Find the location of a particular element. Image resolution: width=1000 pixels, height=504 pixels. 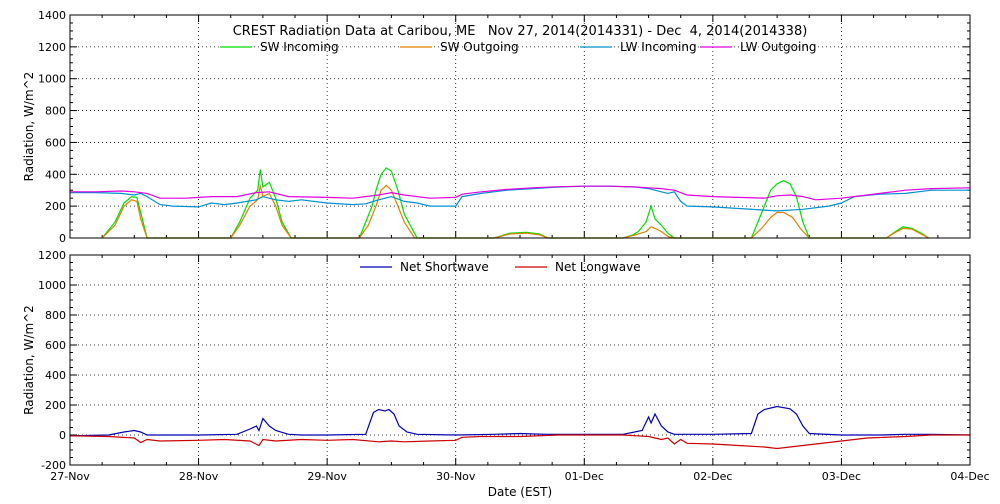

legend-label-lw-outgoing: LW Outgoing is located at coordinates (778, 47).